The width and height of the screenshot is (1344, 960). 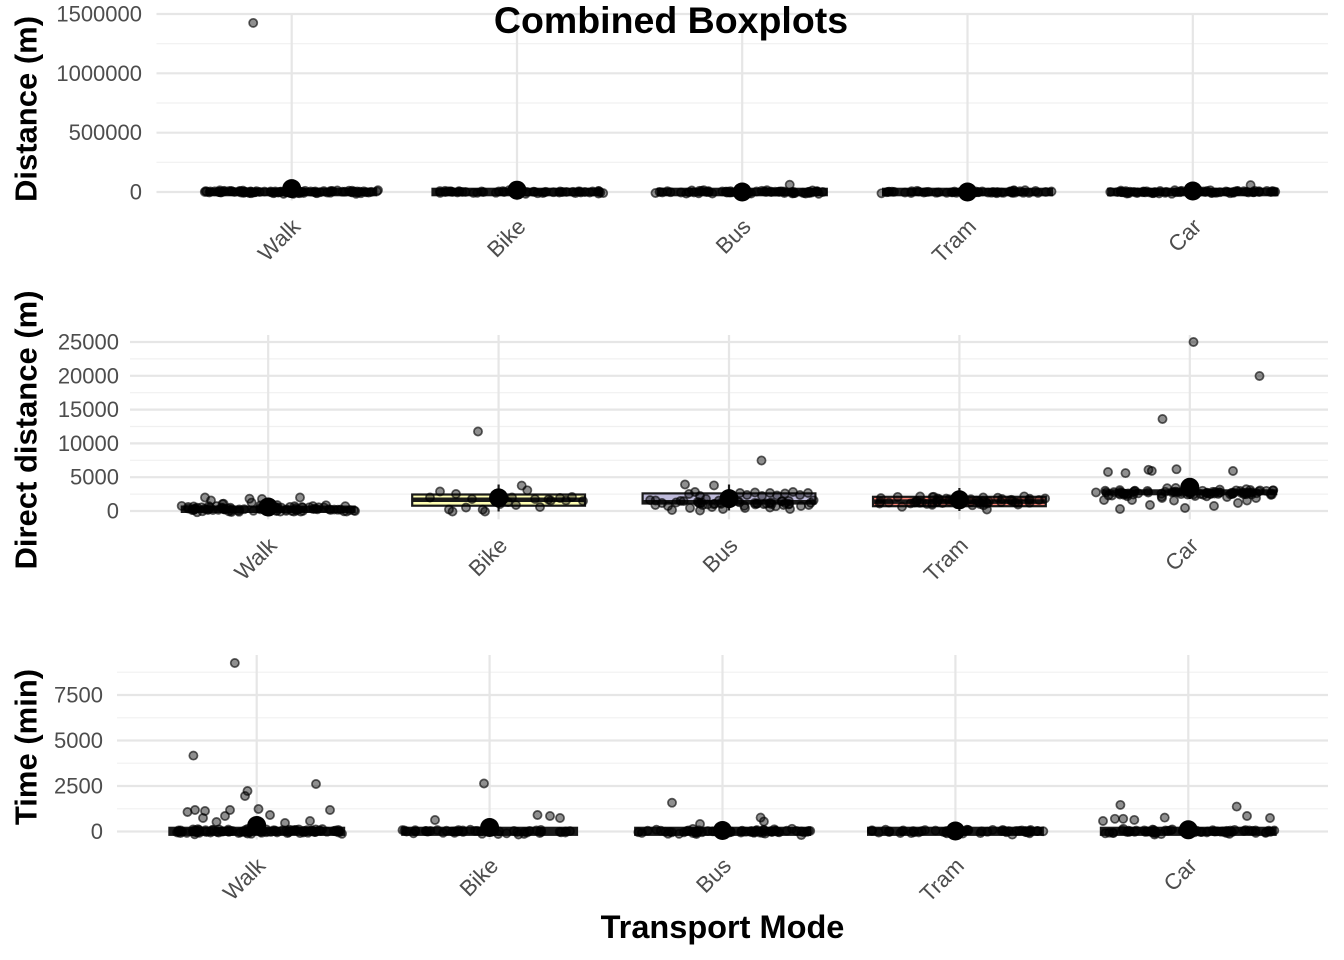 What do you see at coordinates (99, 14) in the screenshot?
I see `svg-text: 1500000` at bounding box center [99, 14].